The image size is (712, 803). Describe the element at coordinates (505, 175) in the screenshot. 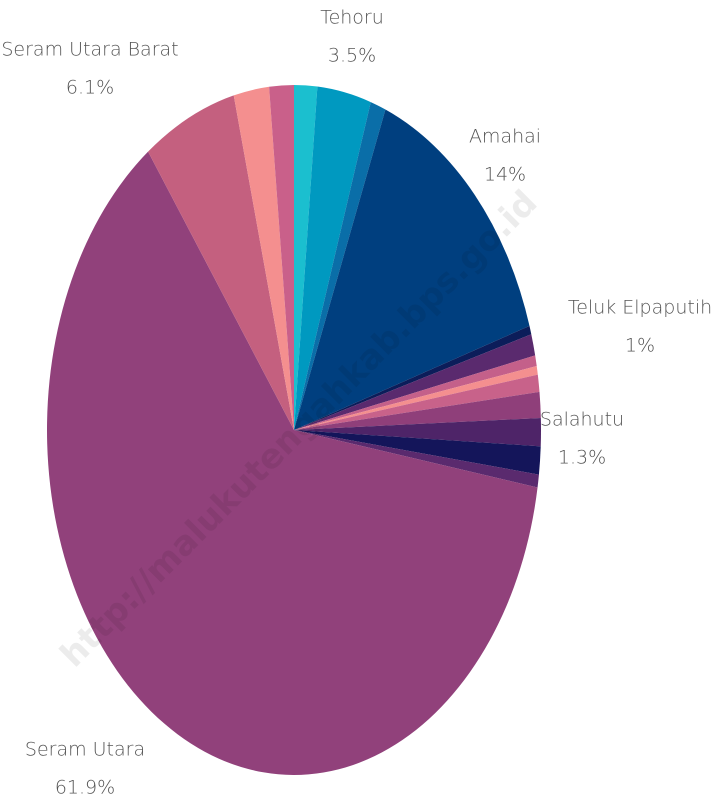

I see `slice-value-label: 14%` at that location.